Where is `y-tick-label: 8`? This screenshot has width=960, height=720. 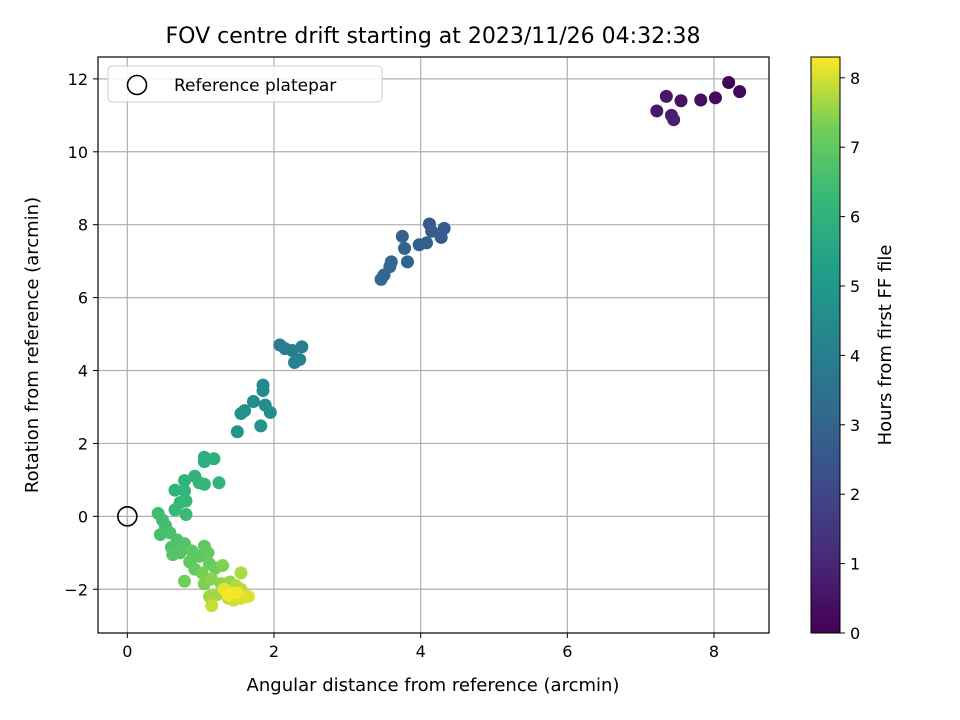 y-tick-label: 8 is located at coordinates (83, 225).